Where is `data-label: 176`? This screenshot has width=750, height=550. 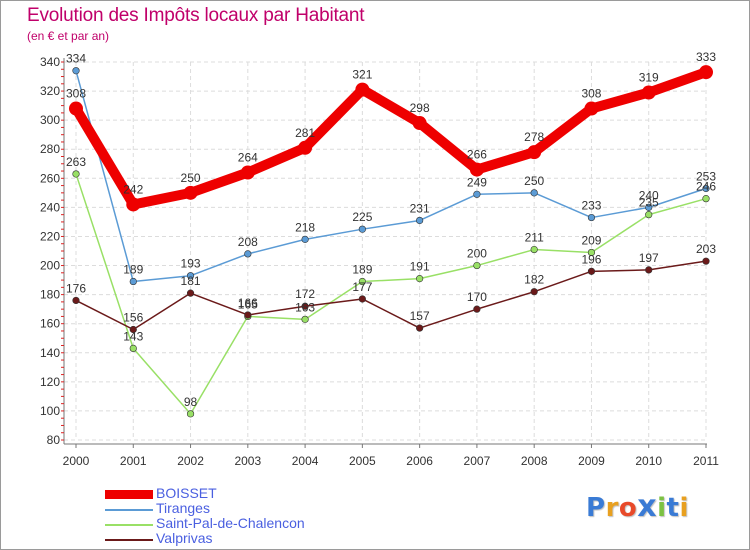
data-label: 176 is located at coordinates (76, 288).